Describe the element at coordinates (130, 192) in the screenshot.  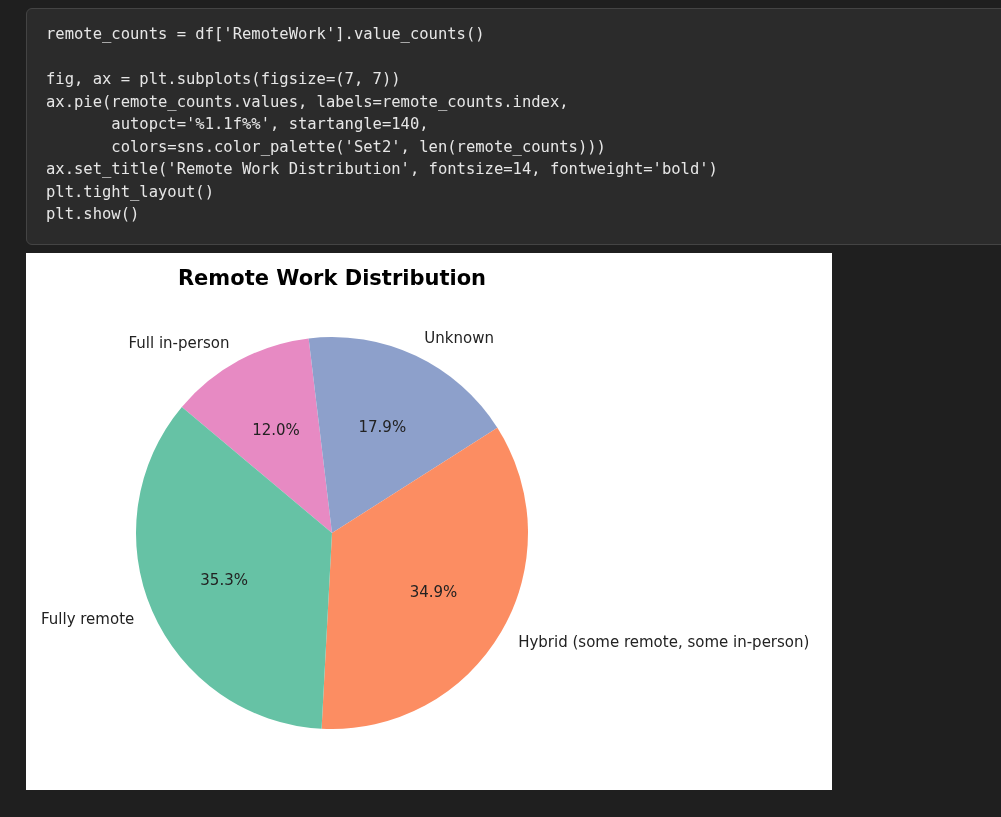
I see `text: plt.tight_layout()` at that location.